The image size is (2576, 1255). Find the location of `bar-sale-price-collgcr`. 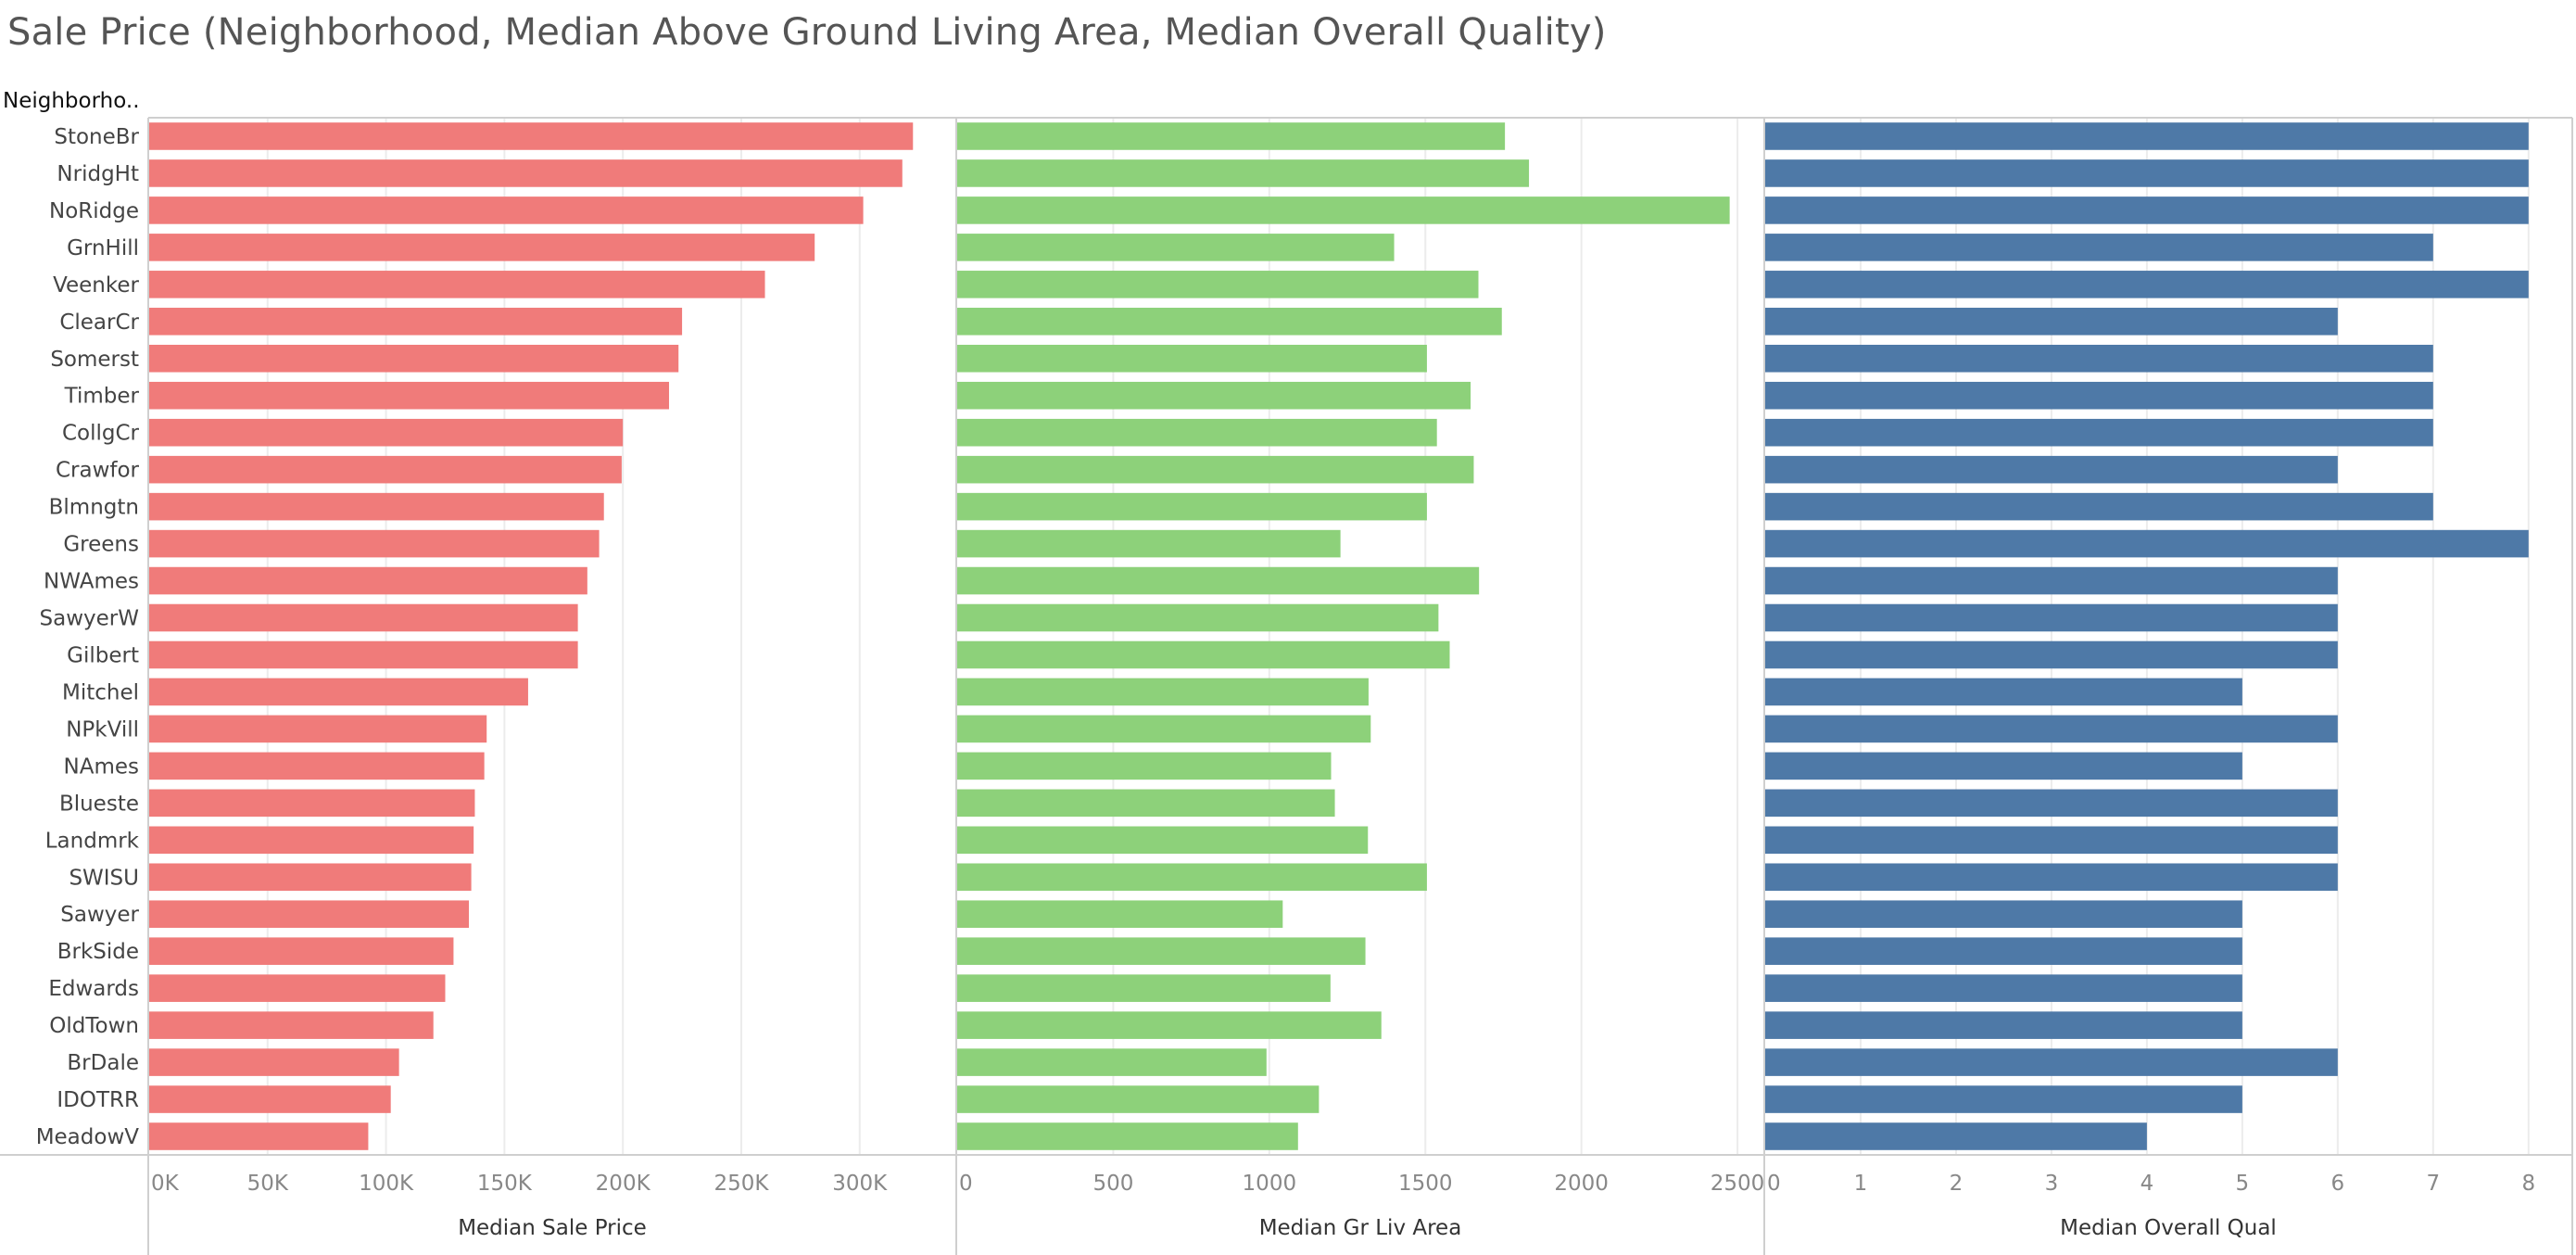

bar-sale-price-collgcr is located at coordinates (386, 432).